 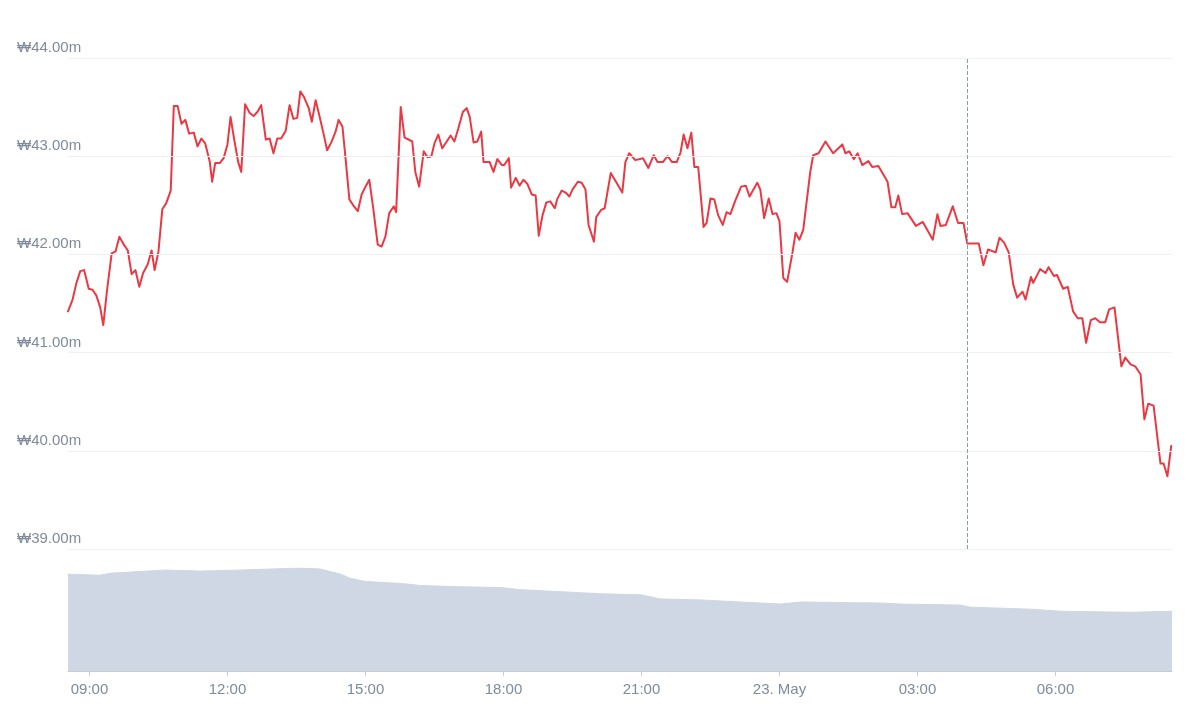 What do you see at coordinates (49, 341) in the screenshot?
I see `y-tick-label: ₩41.00m` at bounding box center [49, 341].